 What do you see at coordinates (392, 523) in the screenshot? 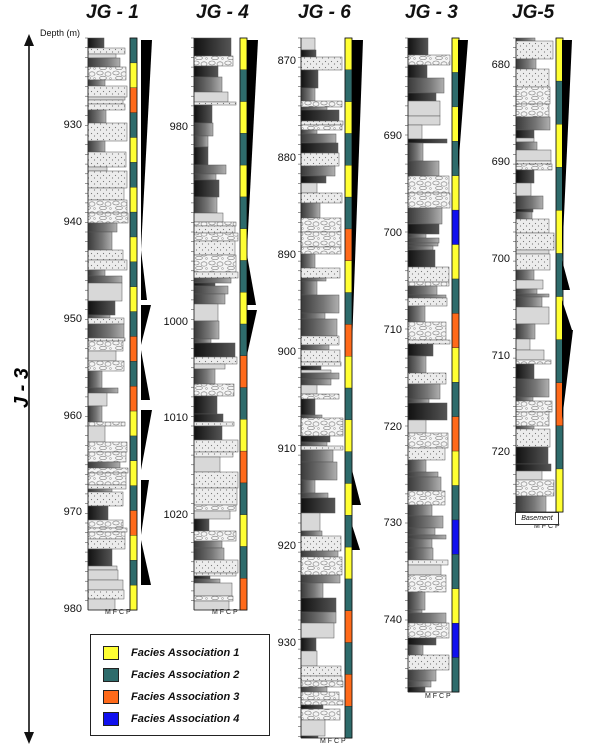
I see `depth-label: 730` at bounding box center [392, 523].